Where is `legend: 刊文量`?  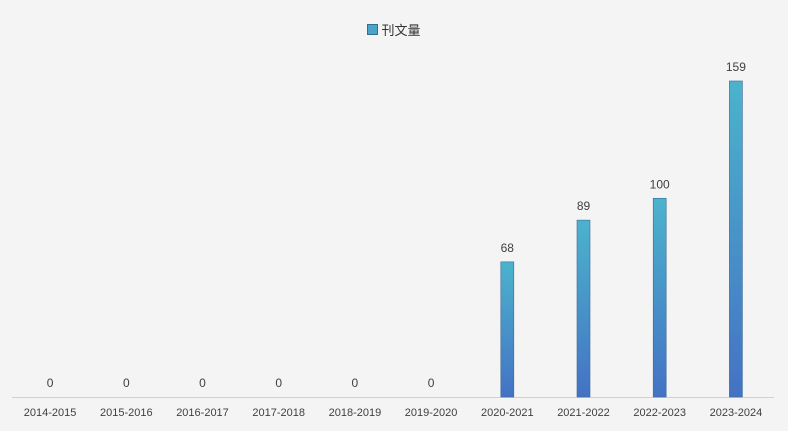
legend: 刊文量 is located at coordinates (394, 29).